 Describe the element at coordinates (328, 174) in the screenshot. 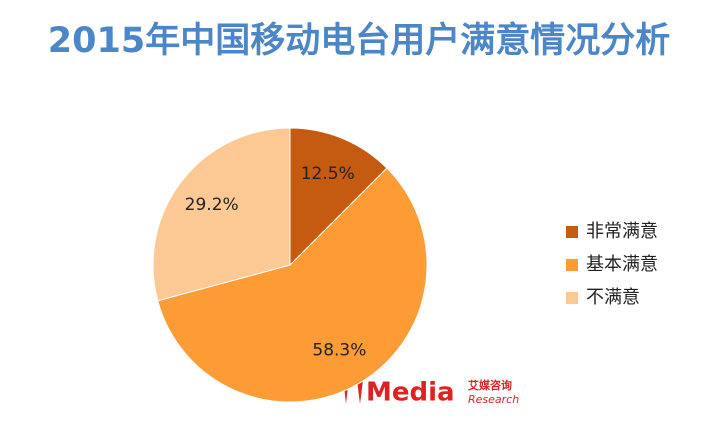

I see `data-label: 12.5%` at that location.